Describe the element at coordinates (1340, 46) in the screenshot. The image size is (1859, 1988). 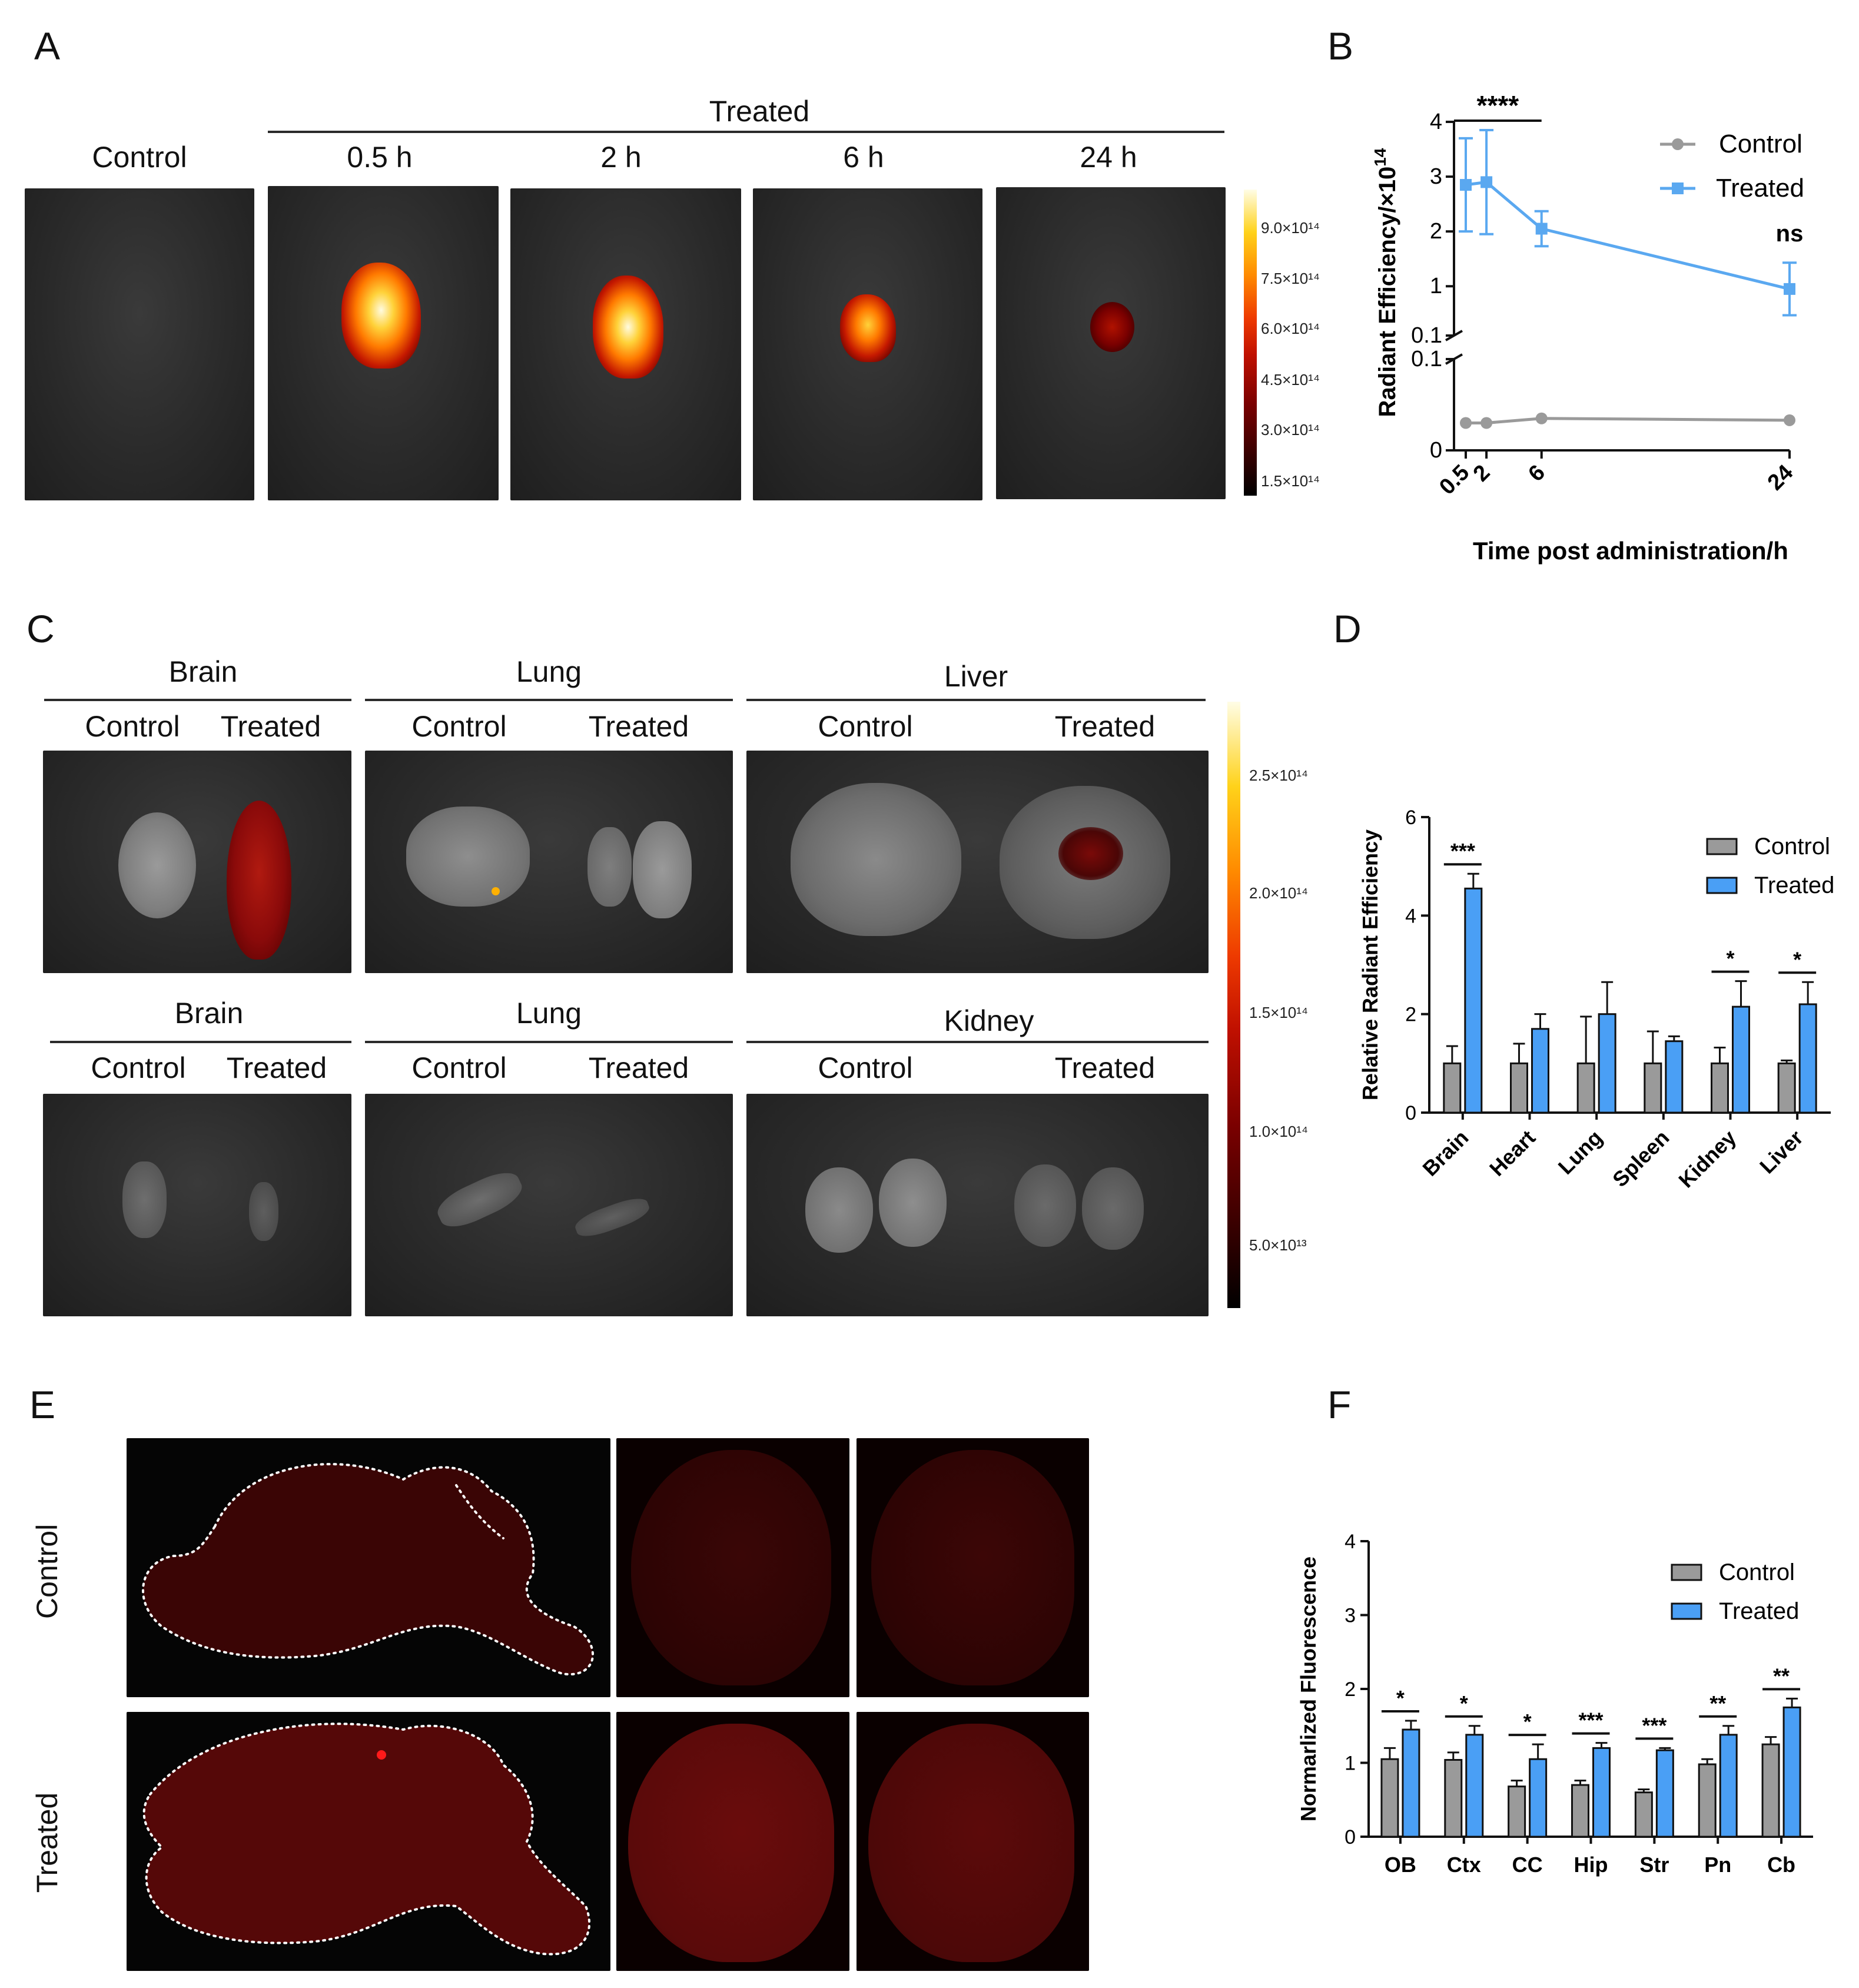
I see `panel-label-b: B` at that location.